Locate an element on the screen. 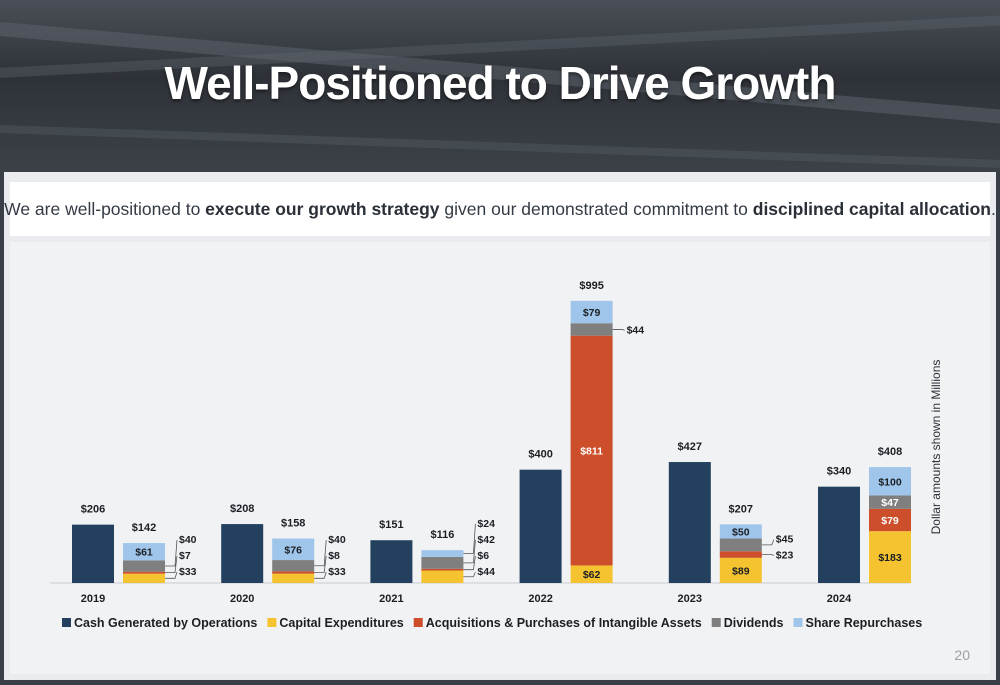  data-label-acq: $79 is located at coordinates (890, 521).